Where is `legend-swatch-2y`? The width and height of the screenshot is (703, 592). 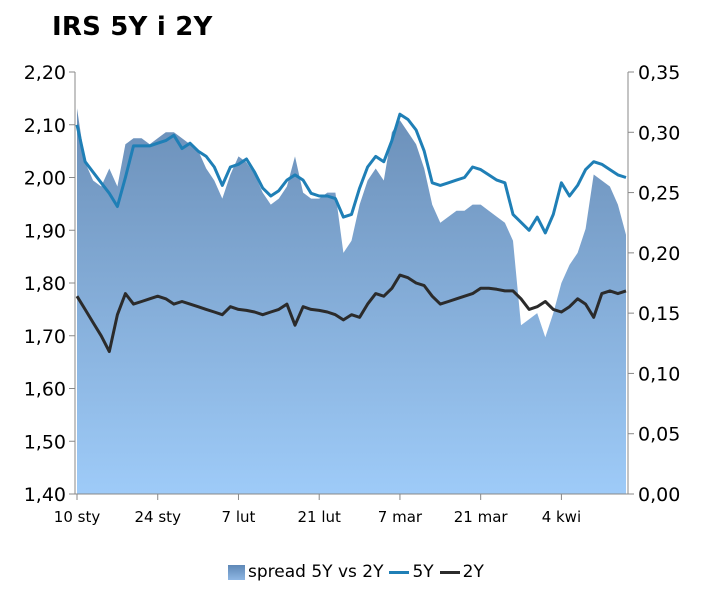
legend-swatch-2y is located at coordinates (449, 572).